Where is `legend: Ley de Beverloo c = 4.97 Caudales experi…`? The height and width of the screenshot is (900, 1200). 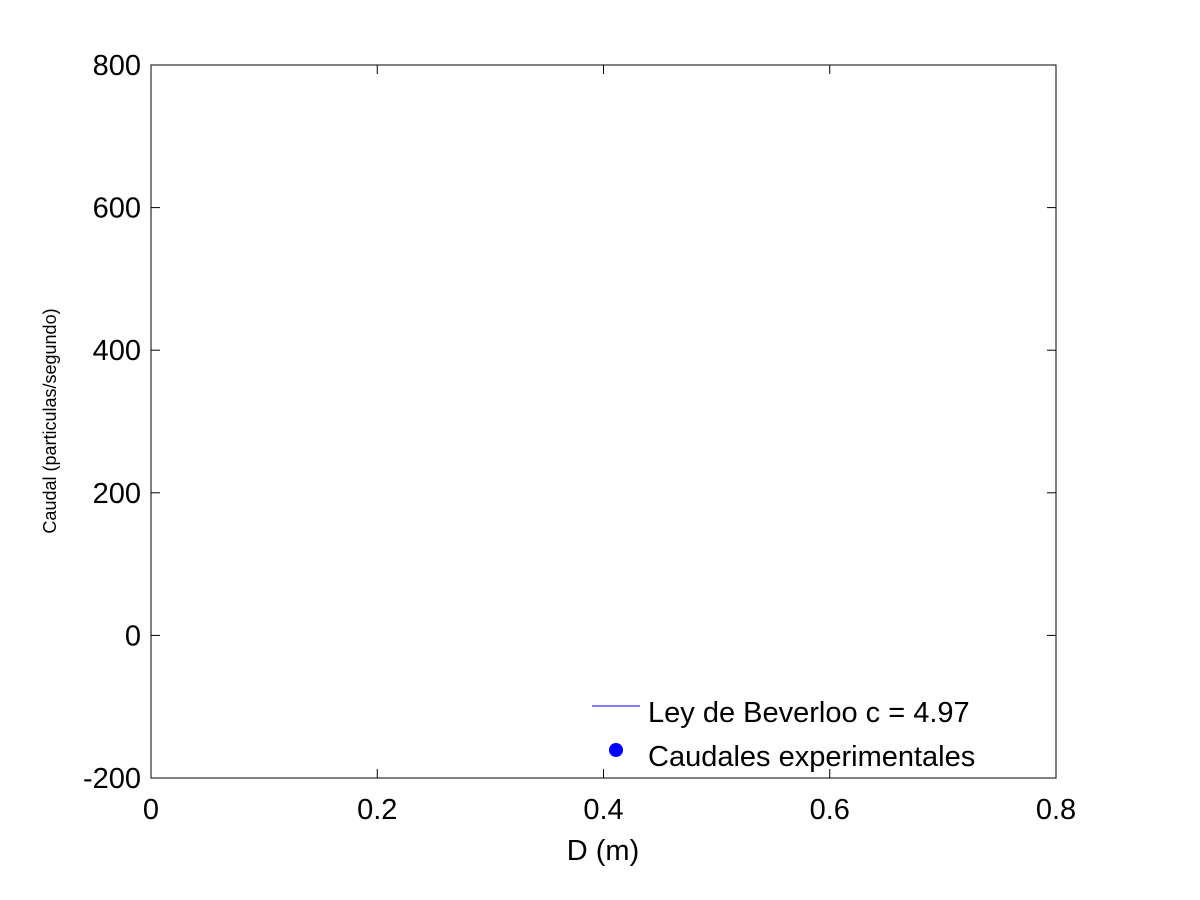
legend: Ley de Beverloo c = 4.97 Caudales experi… is located at coordinates (783, 735).